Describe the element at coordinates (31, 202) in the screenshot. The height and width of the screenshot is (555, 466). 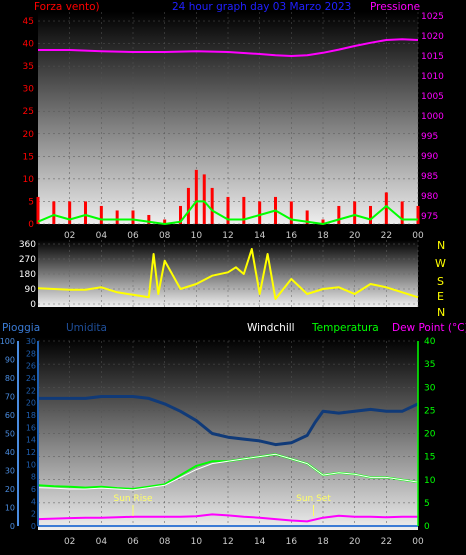
I see `wind-tick-label: 5` at that location.